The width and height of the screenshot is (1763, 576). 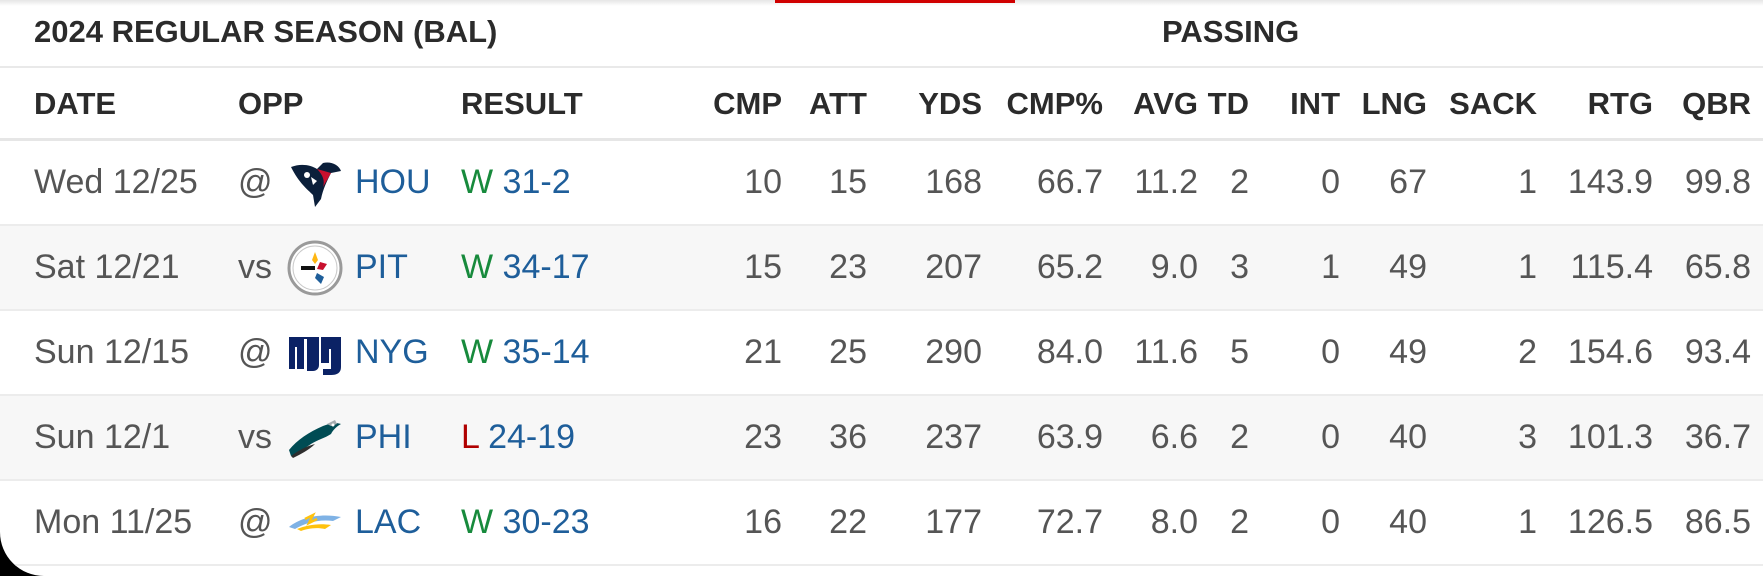 What do you see at coordinates (1330, 267) in the screenshot?
I see `stat-int: 1` at bounding box center [1330, 267].